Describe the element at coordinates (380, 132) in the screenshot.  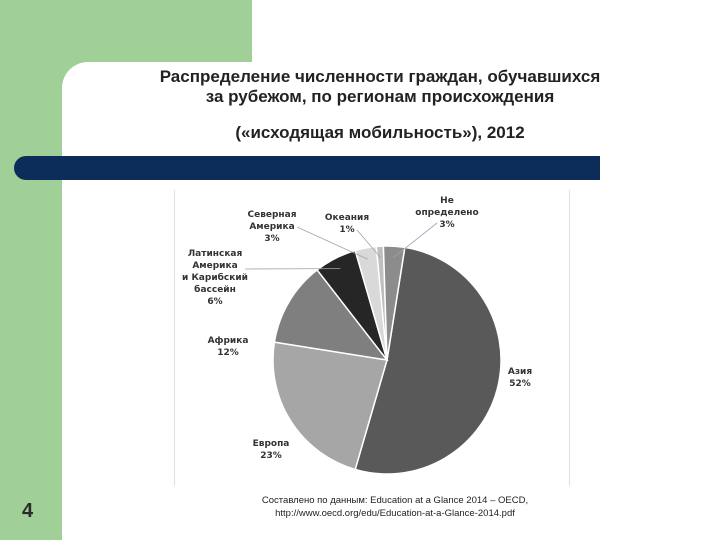
I see `title-line-3: («исходящая мобильность»), 2012` at that location.